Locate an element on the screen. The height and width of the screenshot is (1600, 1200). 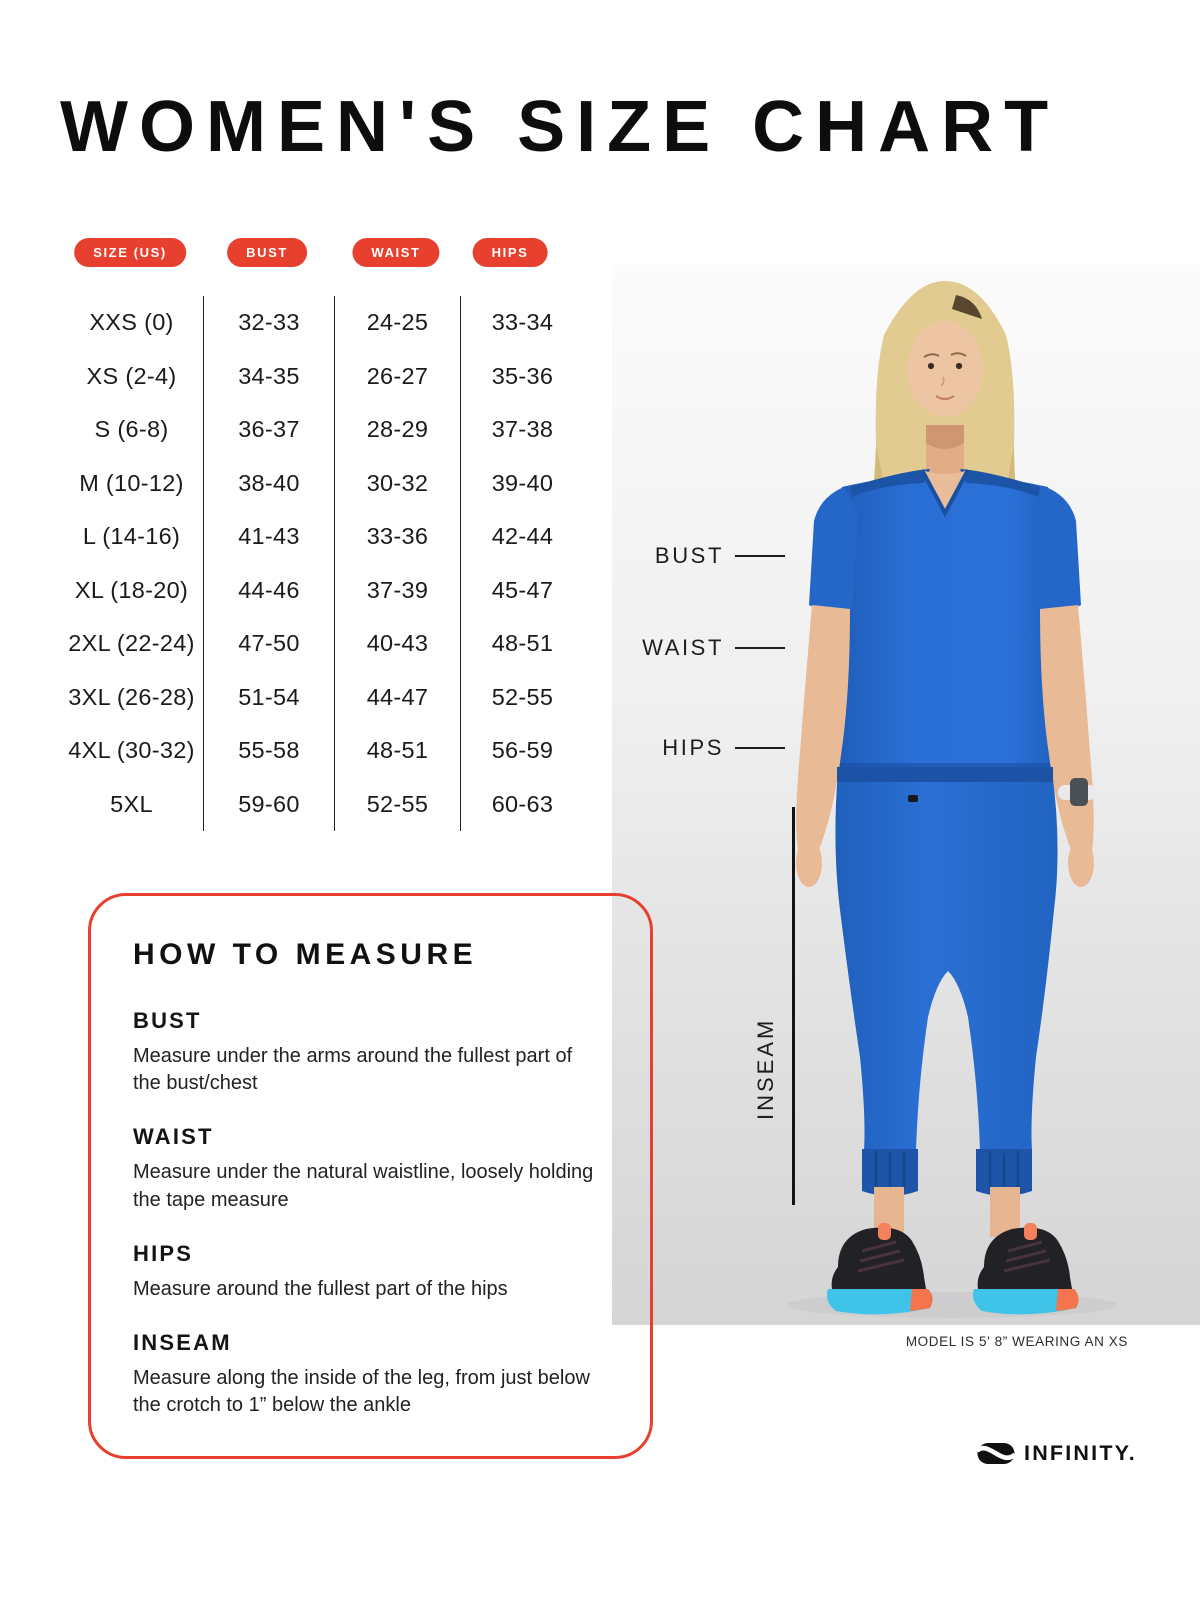
hips-cell: 60-63 is located at coordinates (522, 803).